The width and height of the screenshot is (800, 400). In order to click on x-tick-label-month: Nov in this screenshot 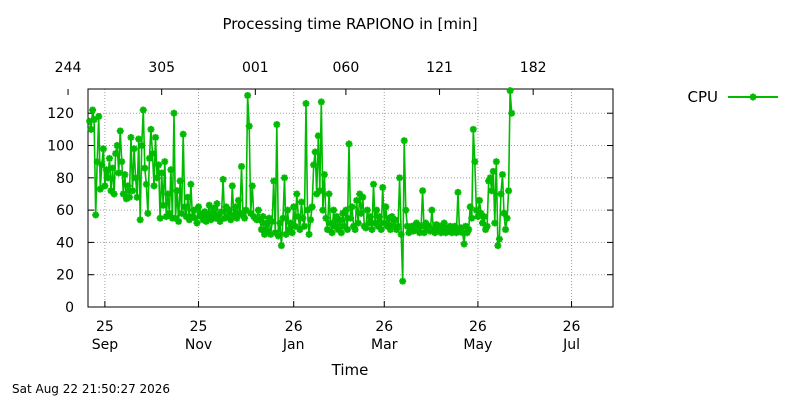, I will do `click(198, 345)`.